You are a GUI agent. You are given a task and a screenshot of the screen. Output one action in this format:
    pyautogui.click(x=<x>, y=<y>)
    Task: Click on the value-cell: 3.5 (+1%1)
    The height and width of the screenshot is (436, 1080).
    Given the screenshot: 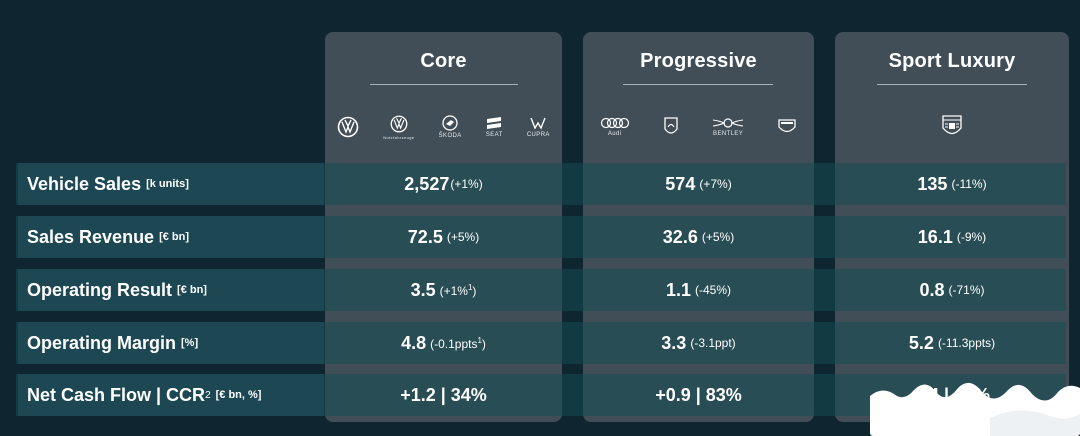 What is the action you would take?
    pyautogui.click(x=443, y=289)
    